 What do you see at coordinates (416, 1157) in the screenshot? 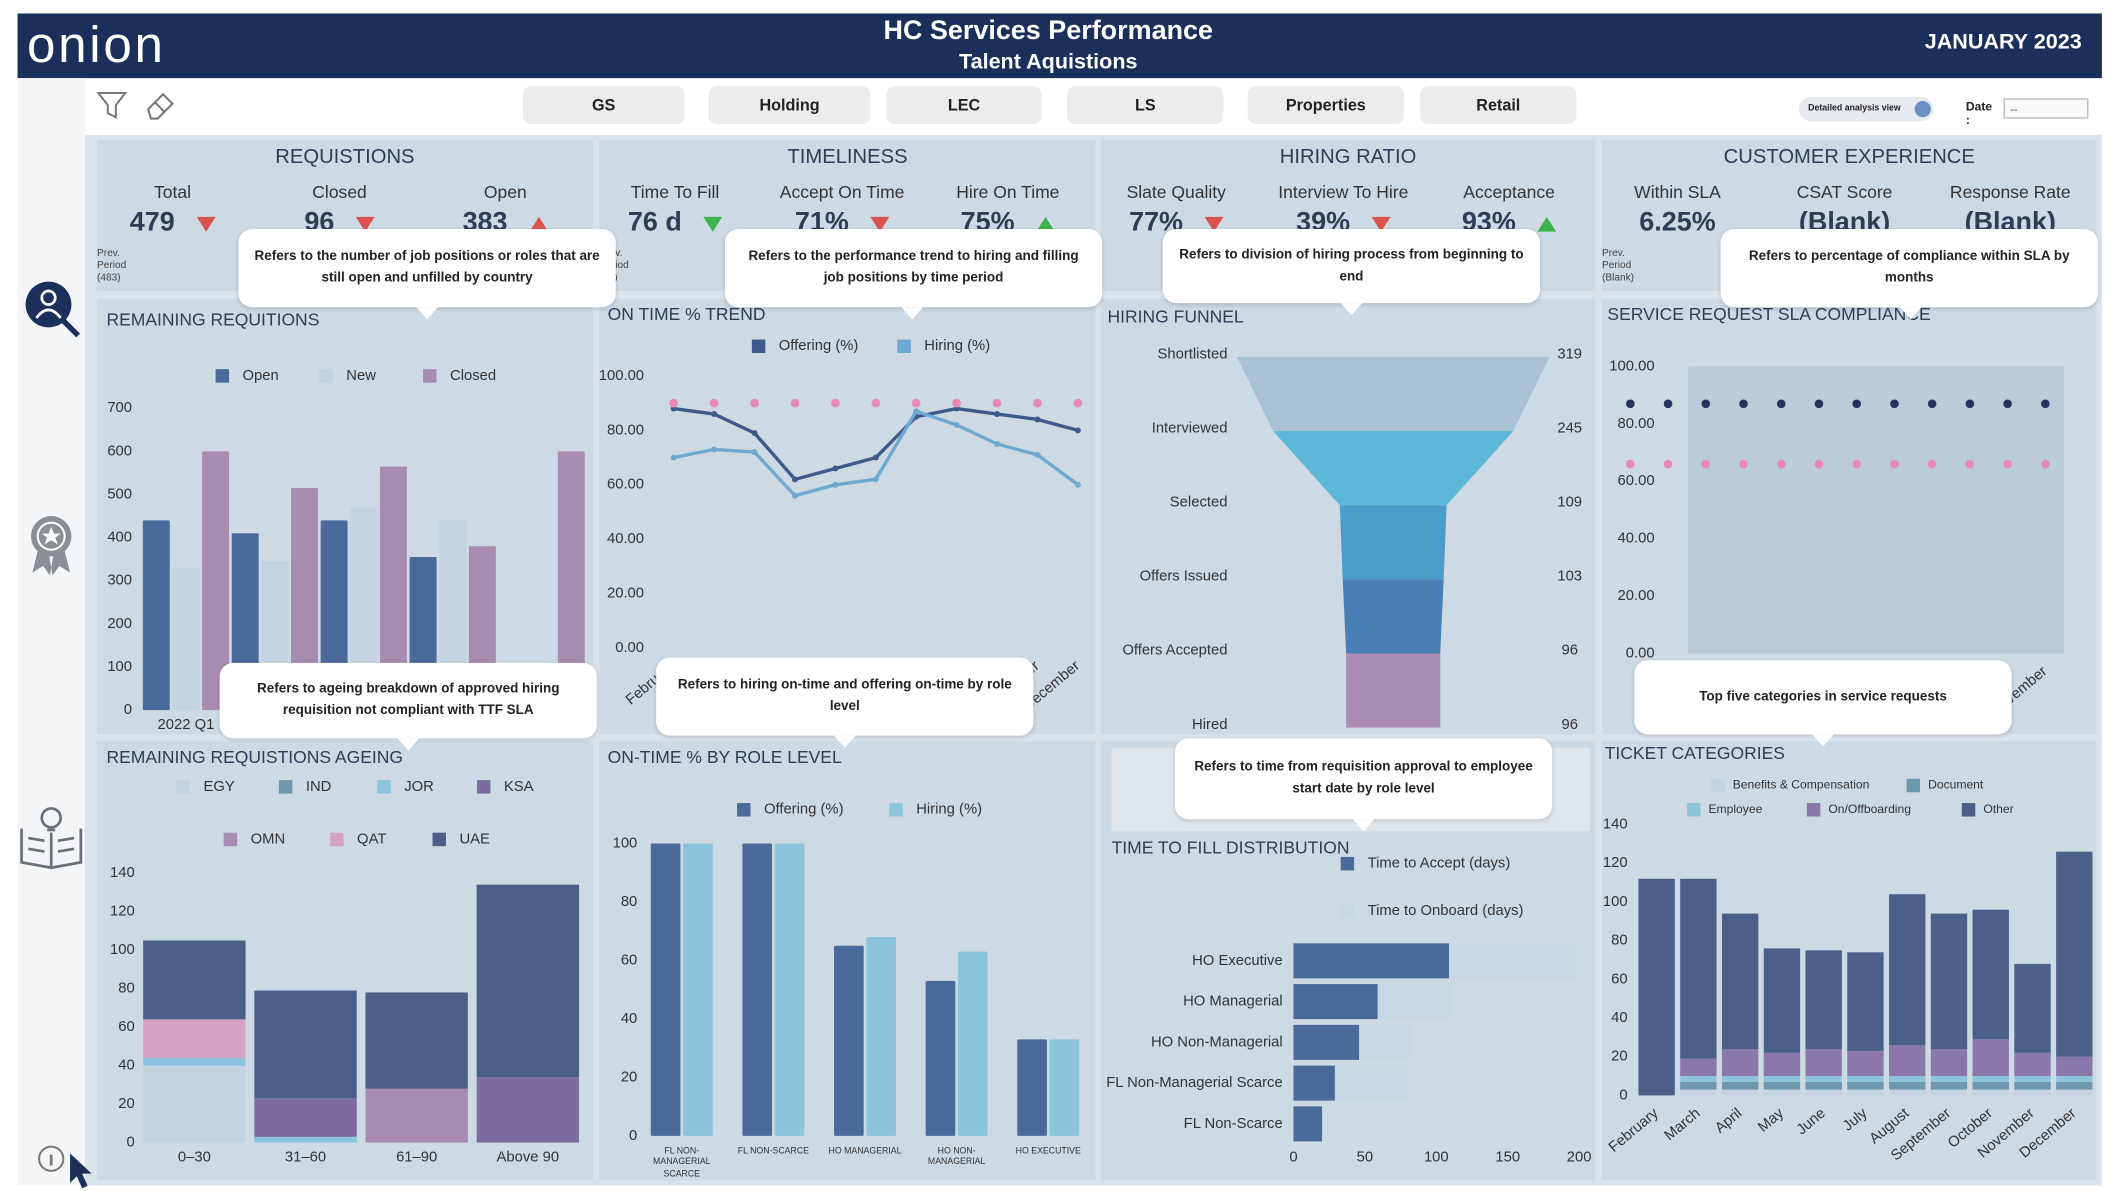
I see `x-tick-label: 61–90` at bounding box center [416, 1157].